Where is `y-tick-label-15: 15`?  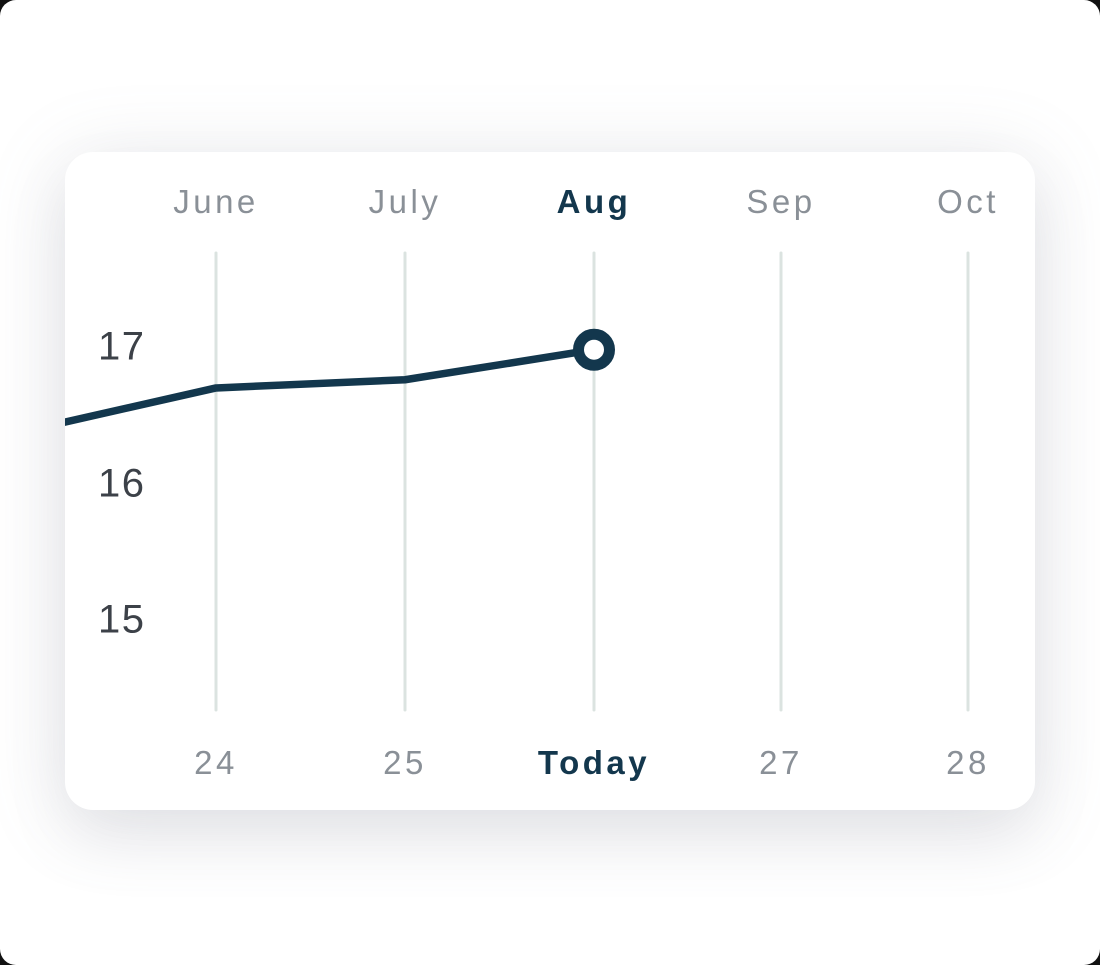
y-tick-label-15: 15 is located at coordinates (122, 619).